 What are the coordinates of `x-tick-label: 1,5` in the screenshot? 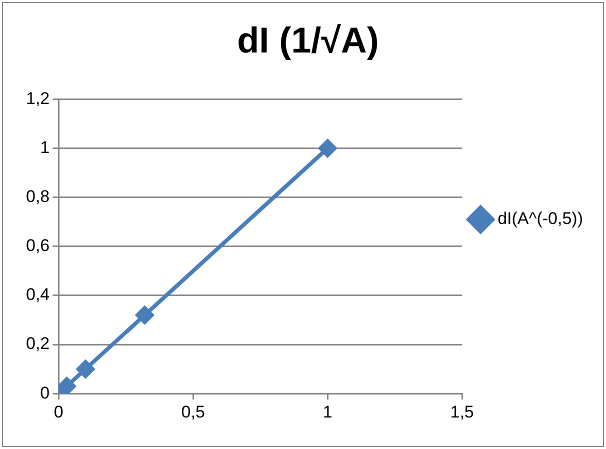 It's located at (462, 412).